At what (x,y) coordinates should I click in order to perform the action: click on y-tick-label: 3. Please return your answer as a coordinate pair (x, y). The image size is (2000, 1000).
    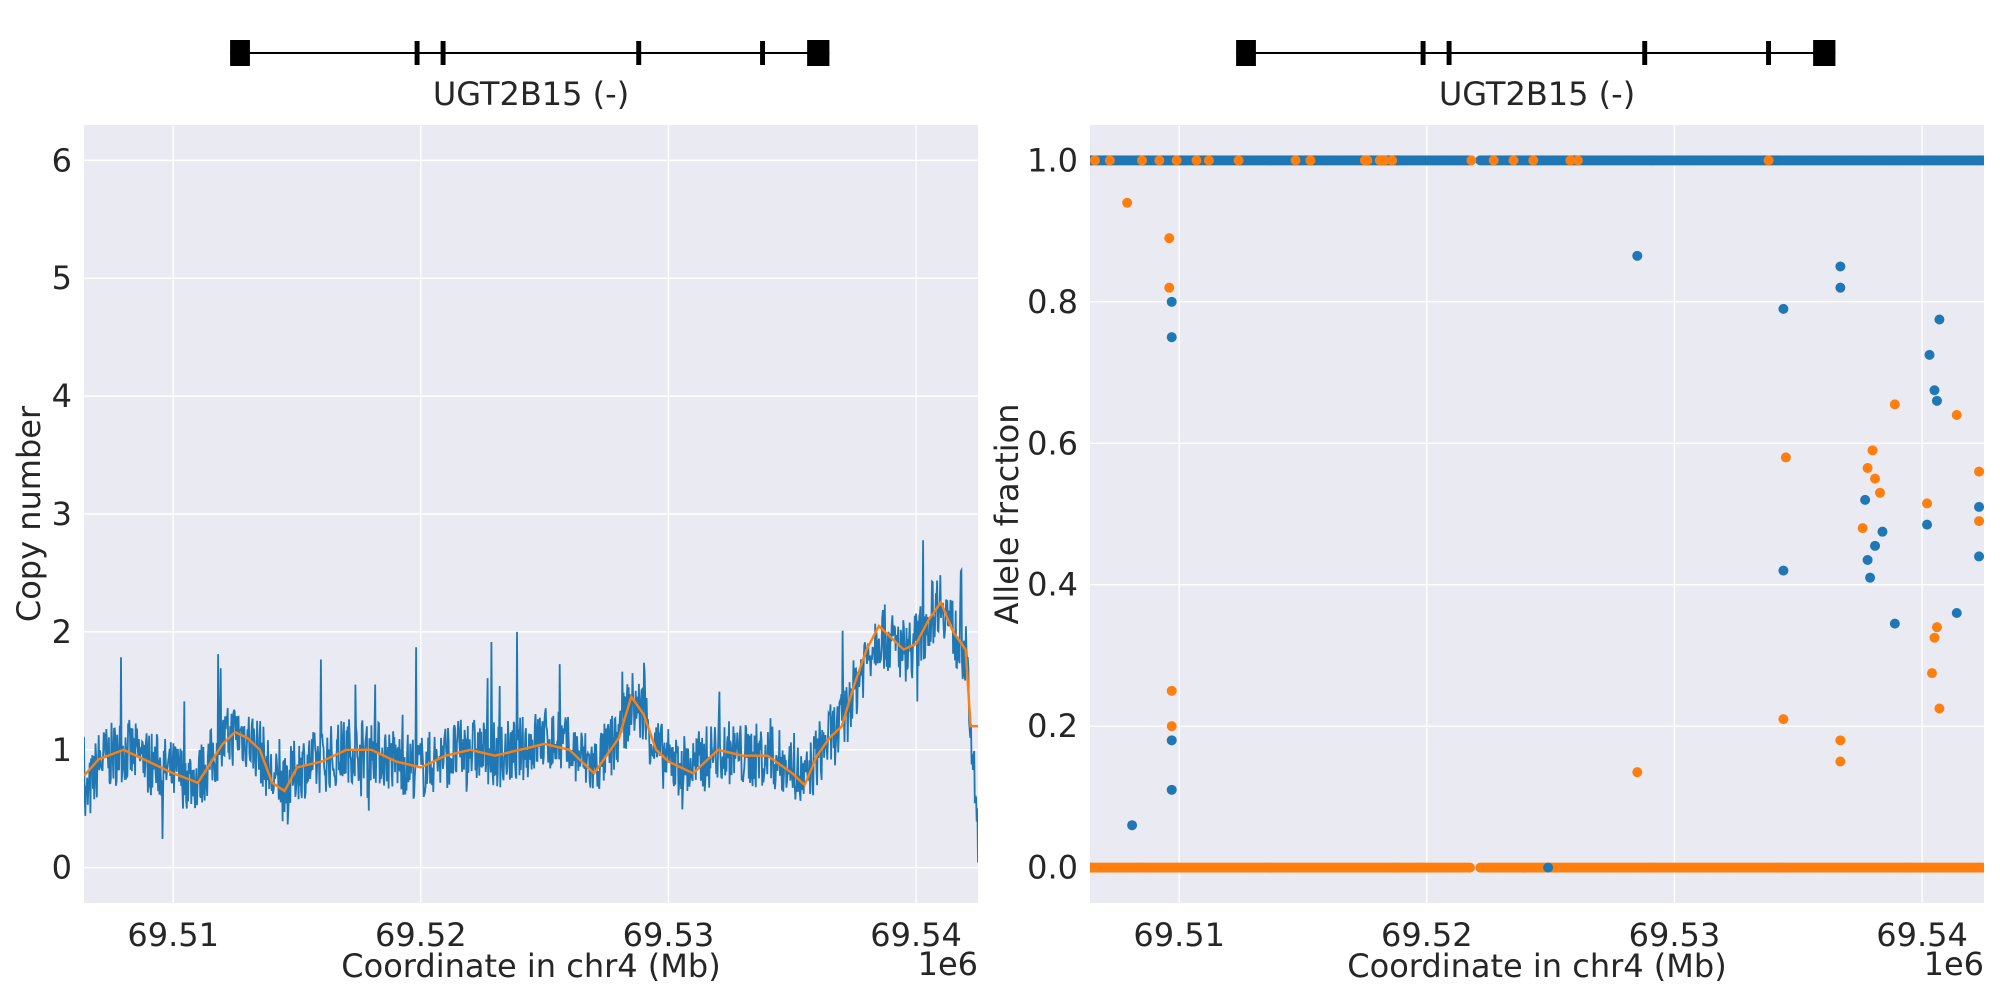
    Looking at the image, I should click on (62, 514).